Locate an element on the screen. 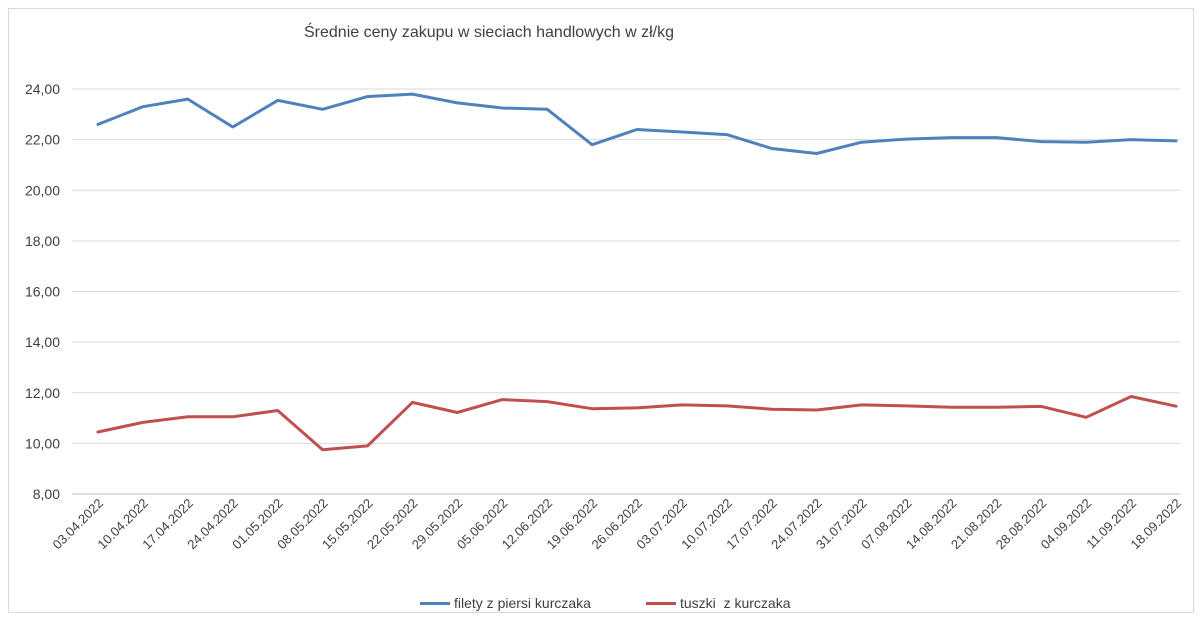 This screenshot has width=1203, height=621. legend-item-tuszki: tuszki z kurczaka is located at coordinates (718, 603).